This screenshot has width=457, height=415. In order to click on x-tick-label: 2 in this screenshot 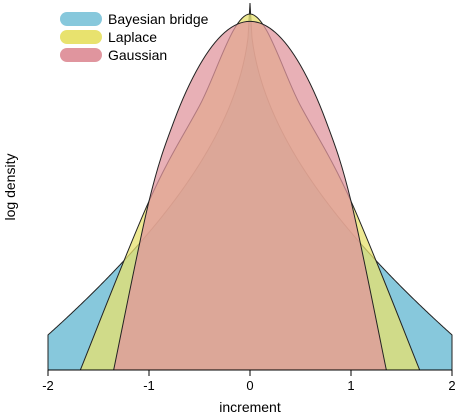, I will do `click(451, 385)`.